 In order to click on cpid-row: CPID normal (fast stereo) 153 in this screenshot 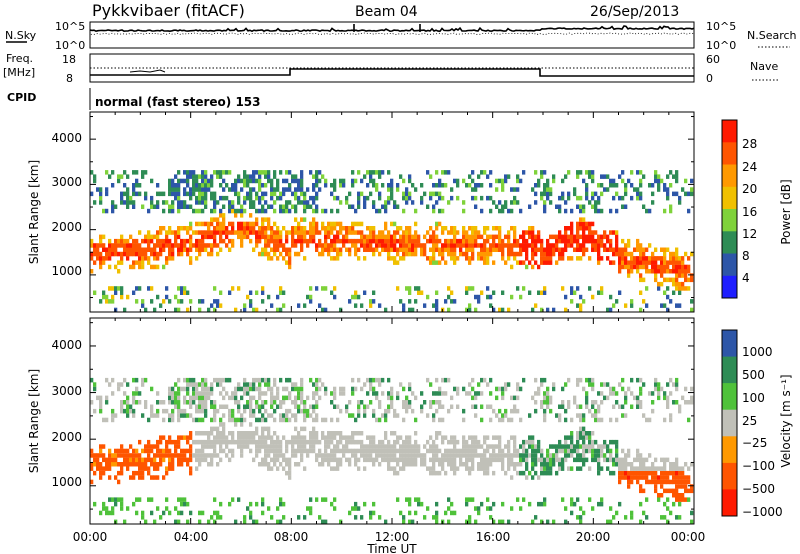, I will do `click(134, 99)`.